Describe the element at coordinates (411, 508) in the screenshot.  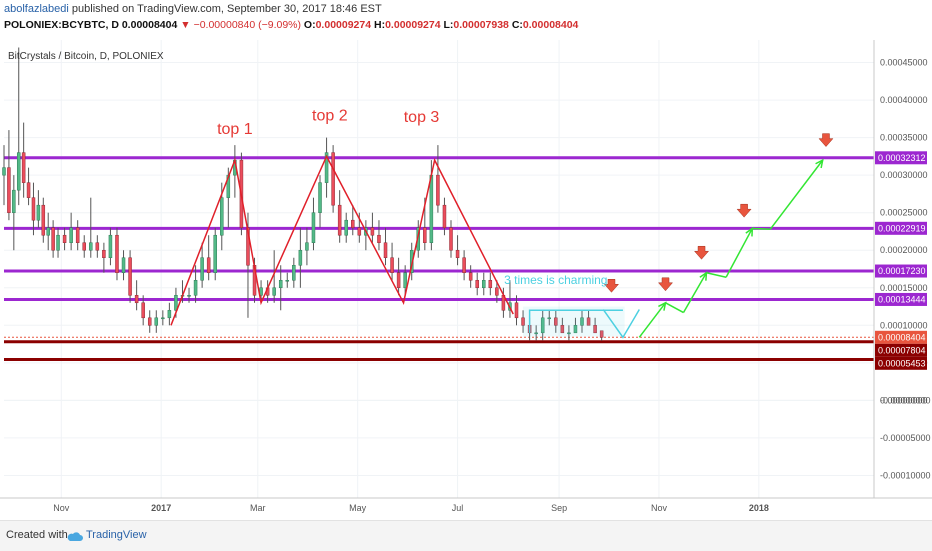
I see `time-axis: Nov 2017 Mar May Jul Sep Nov 2018` at that location.